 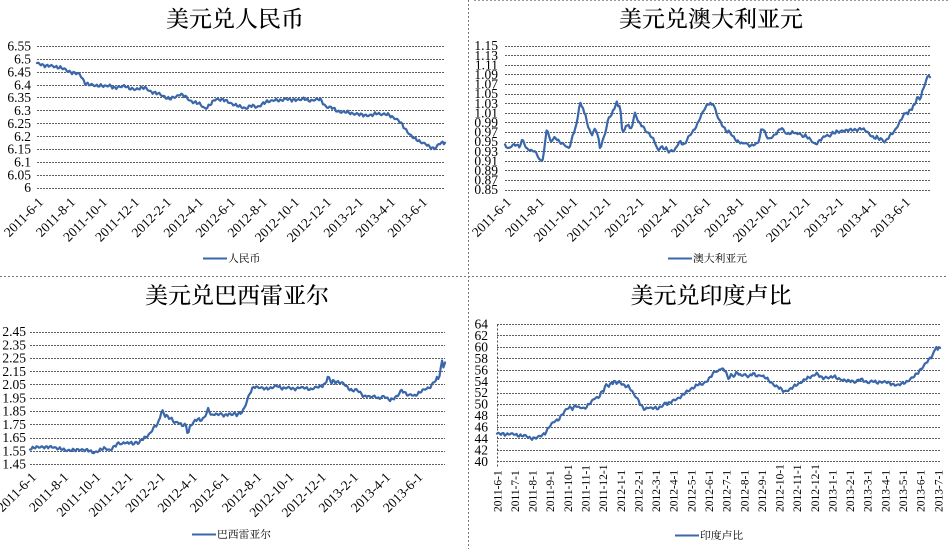 What do you see at coordinates (482, 404) in the screenshot?
I see `svg-text: 50` at bounding box center [482, 404].